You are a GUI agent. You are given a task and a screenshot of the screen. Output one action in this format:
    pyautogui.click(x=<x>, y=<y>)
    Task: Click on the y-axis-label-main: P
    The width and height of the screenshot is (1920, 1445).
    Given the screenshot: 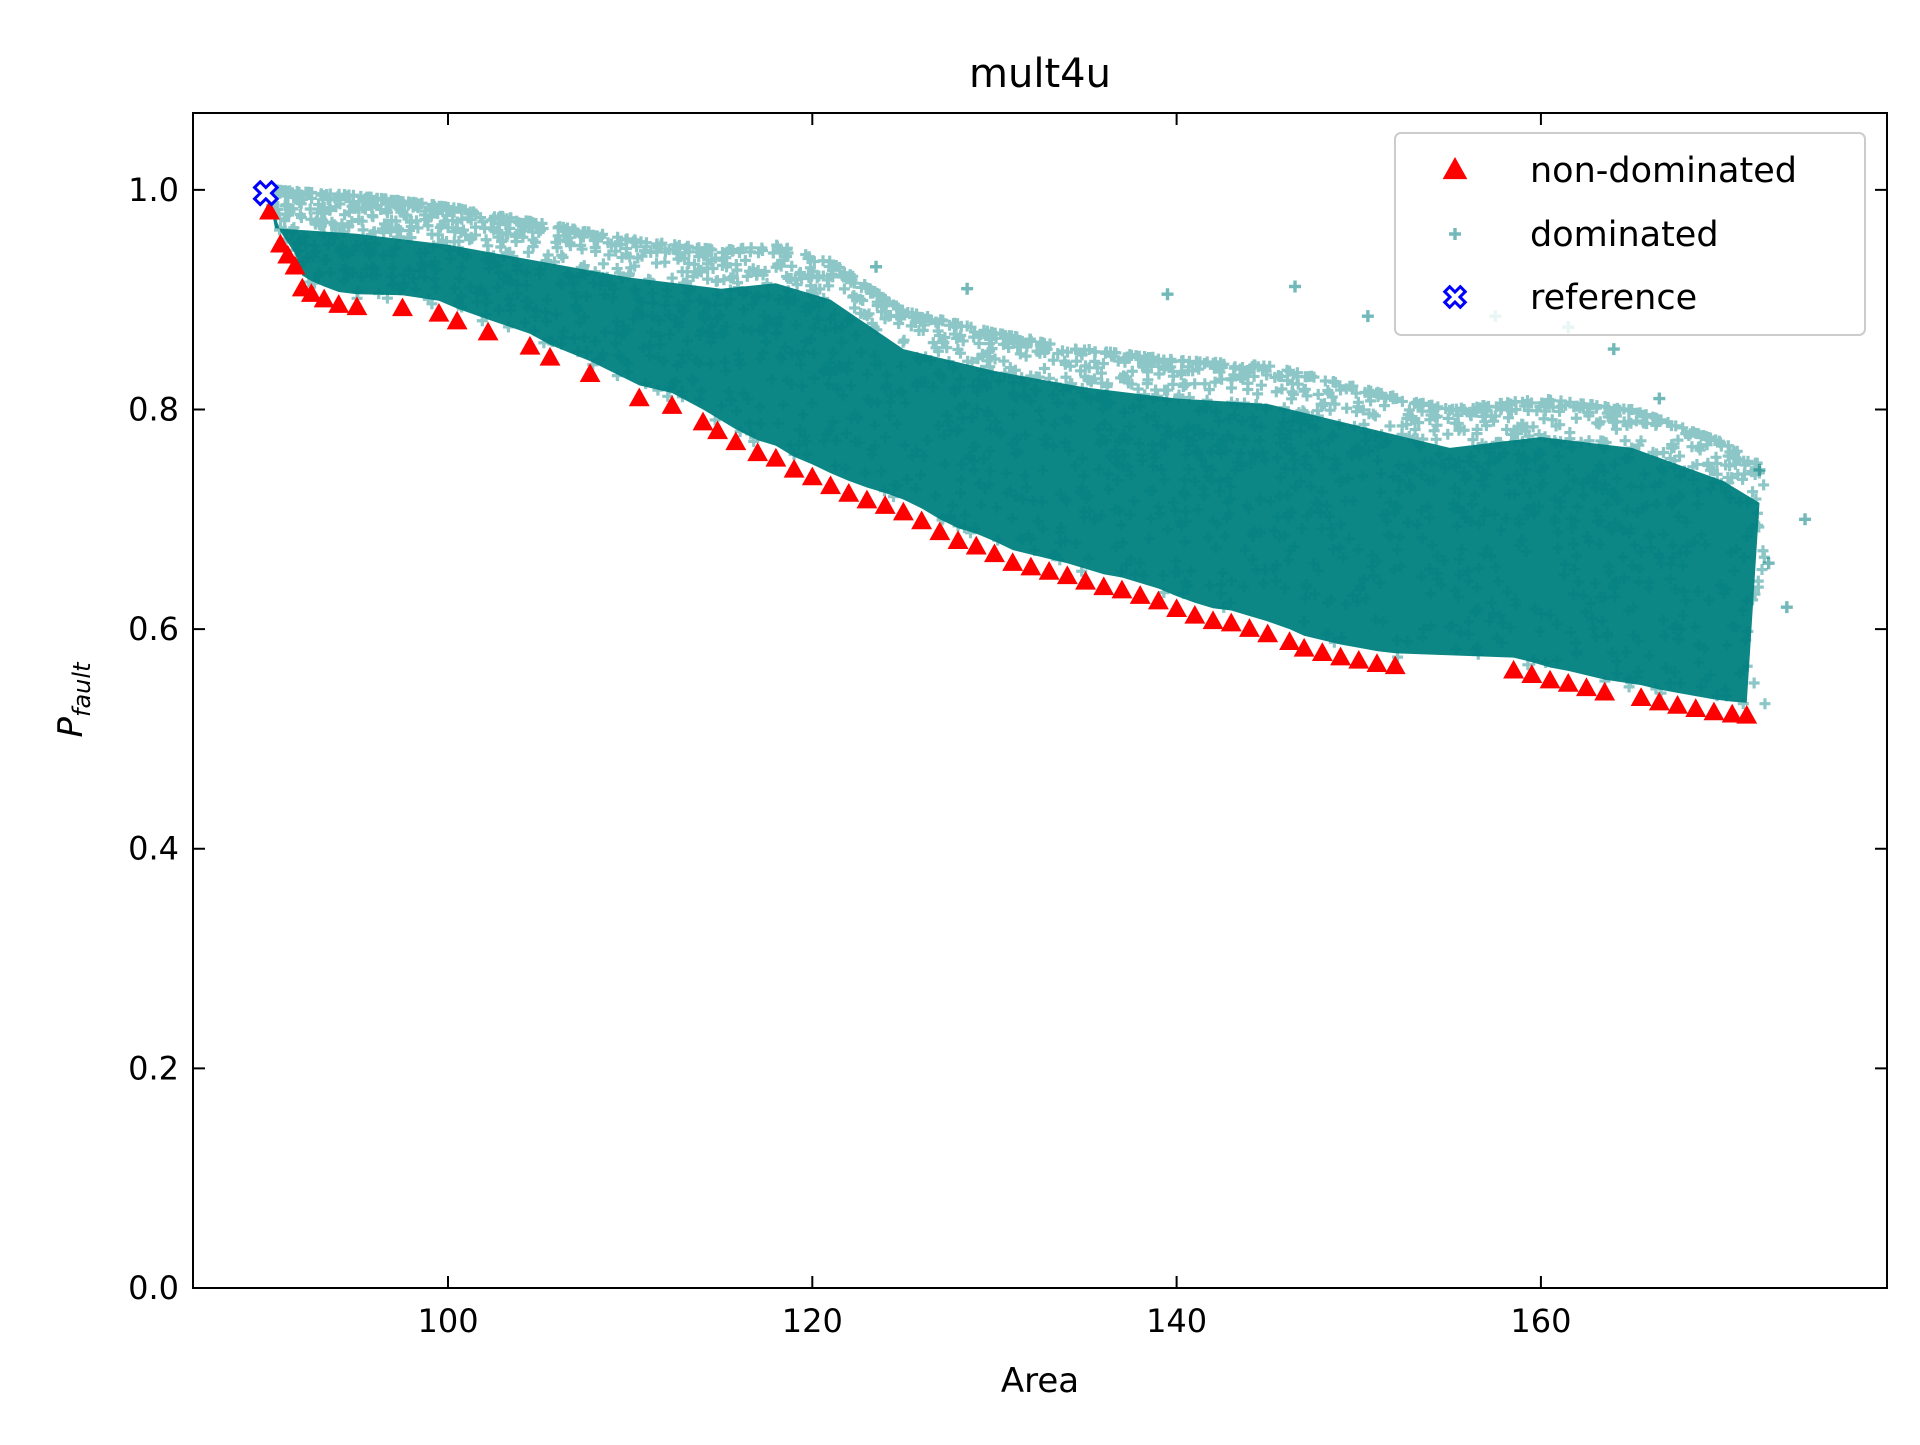 What is the action you would take?
    pyautogui.click(x=71, y=726)
    